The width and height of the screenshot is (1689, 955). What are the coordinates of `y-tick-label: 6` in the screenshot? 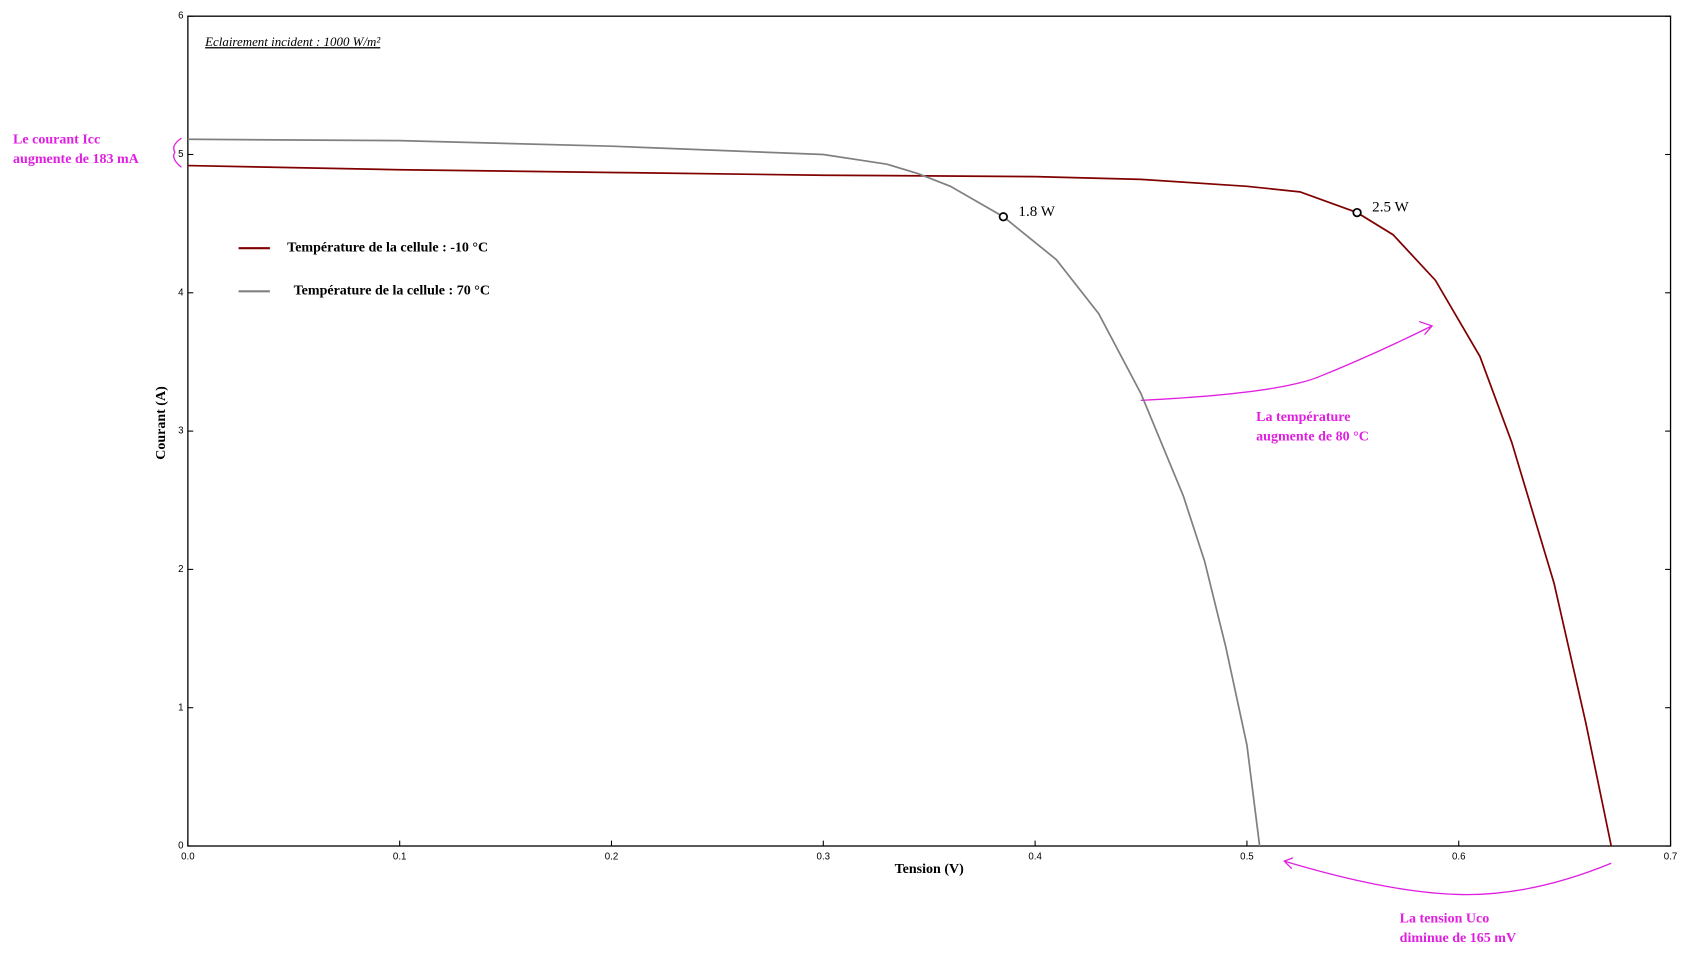 It's located at (180, 16).